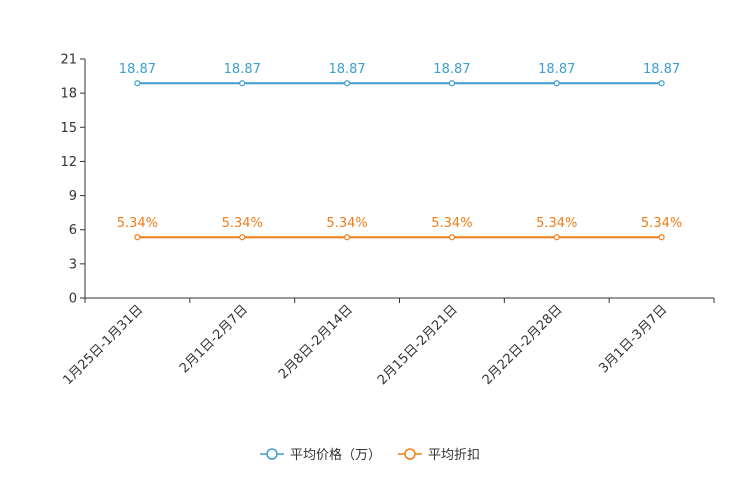 The width and height of the screenshot is (744, 496). What do you see at coordinates (523, 345) in the screenshot?
I see `x-tick-label: 2月22日-2月28日` at bounding box center [523, 345].